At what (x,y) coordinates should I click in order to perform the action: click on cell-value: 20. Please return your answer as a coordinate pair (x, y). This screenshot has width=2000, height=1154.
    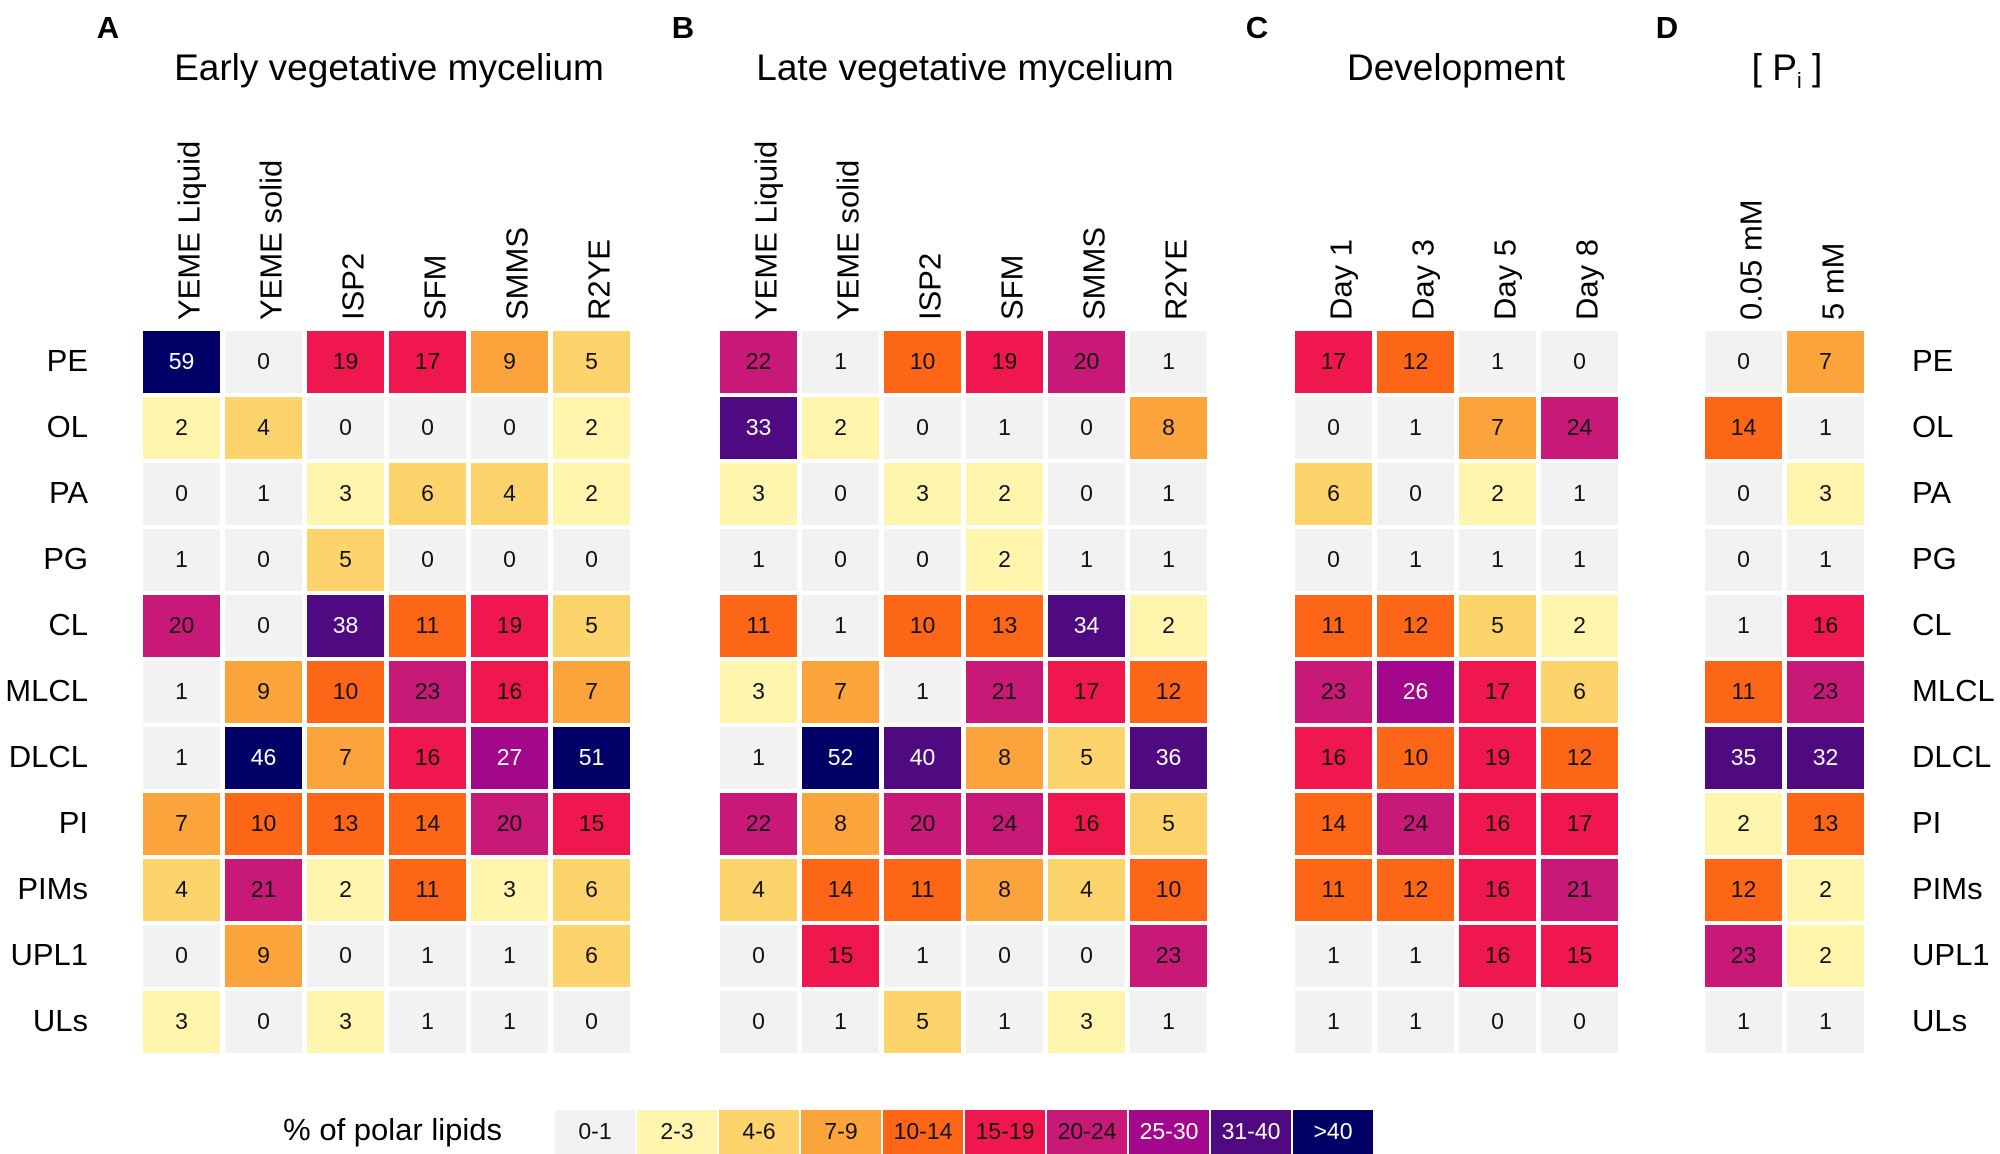
    Looking at the image, I should click on (1087, 361).